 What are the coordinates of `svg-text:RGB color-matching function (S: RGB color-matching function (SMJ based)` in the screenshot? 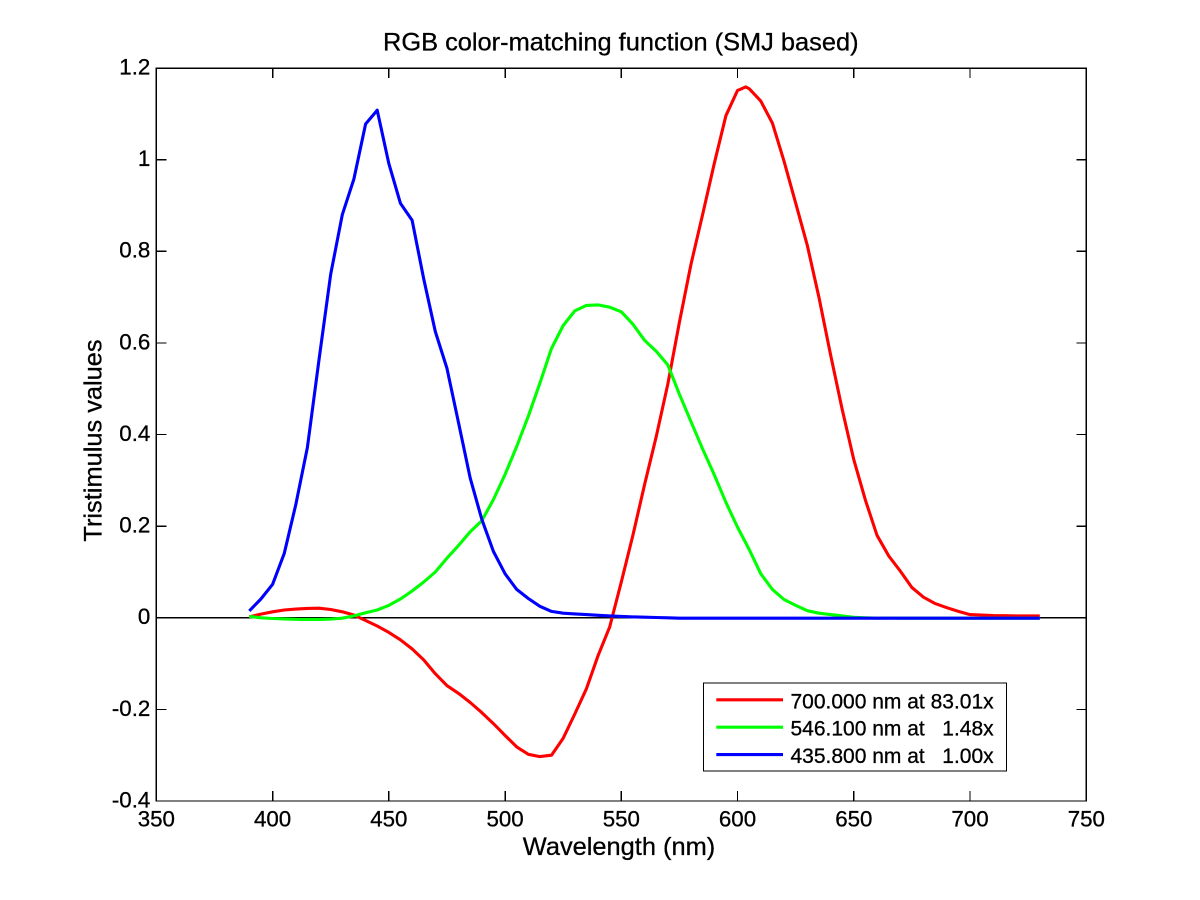 It's located at (621, 43).